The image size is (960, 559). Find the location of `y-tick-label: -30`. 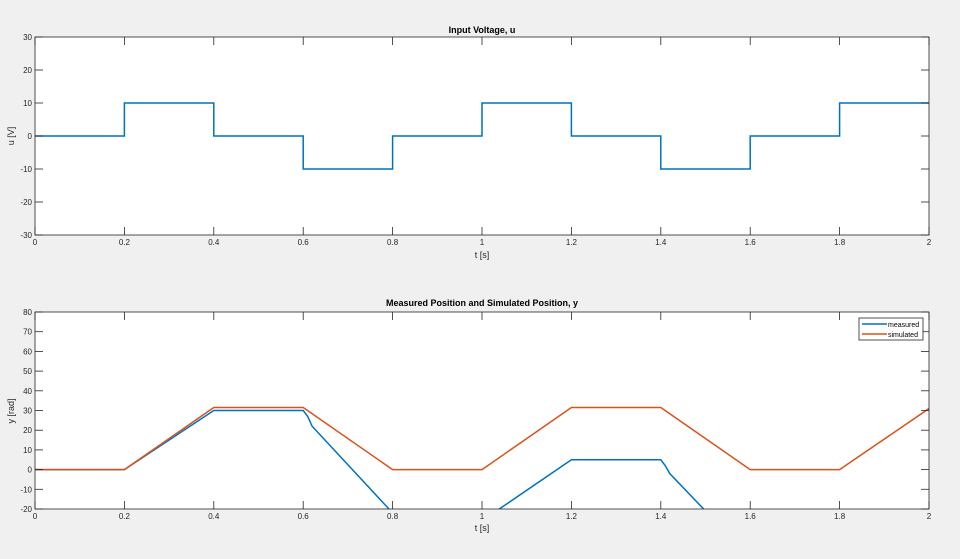

y-tick-label: -30 is located at coordinates (26, 235).